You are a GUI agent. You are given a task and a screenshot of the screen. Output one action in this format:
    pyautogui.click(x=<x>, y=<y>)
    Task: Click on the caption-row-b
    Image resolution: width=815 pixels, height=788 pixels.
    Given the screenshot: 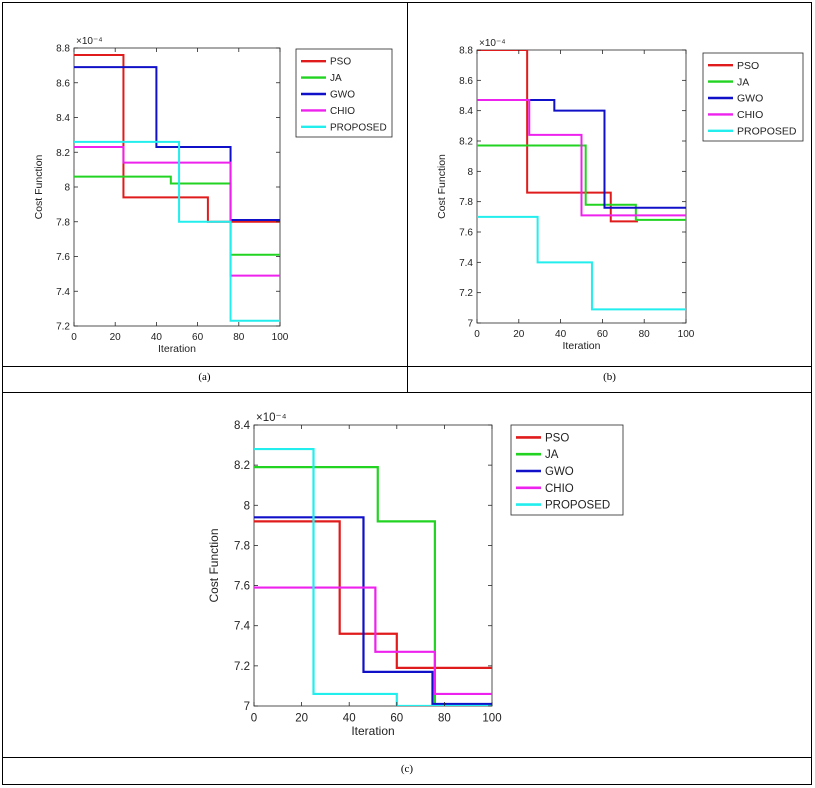 What is the action you would take?
    pyautogui.click(x=609, y=366)
    